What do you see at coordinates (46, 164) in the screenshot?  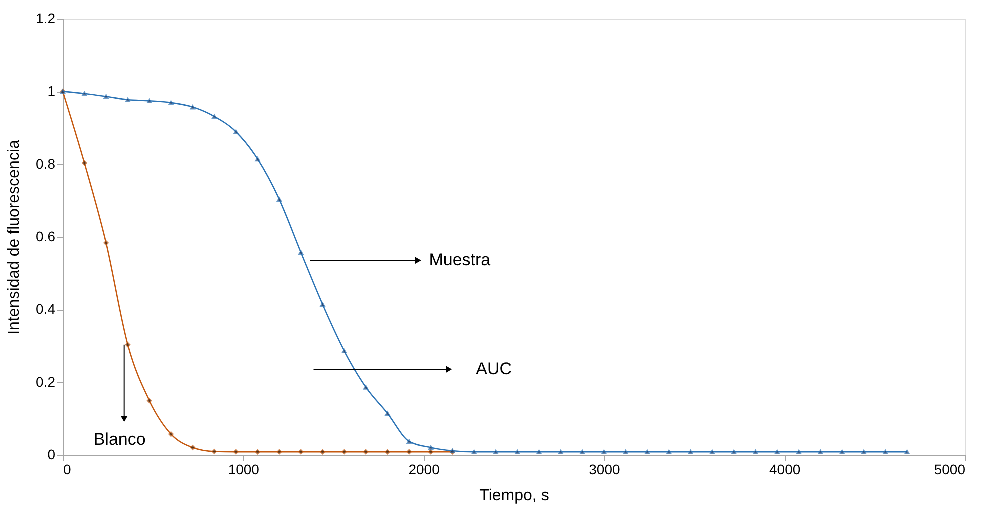 I see `y-tick-label: 0.8` at bounding box center [46, 164].